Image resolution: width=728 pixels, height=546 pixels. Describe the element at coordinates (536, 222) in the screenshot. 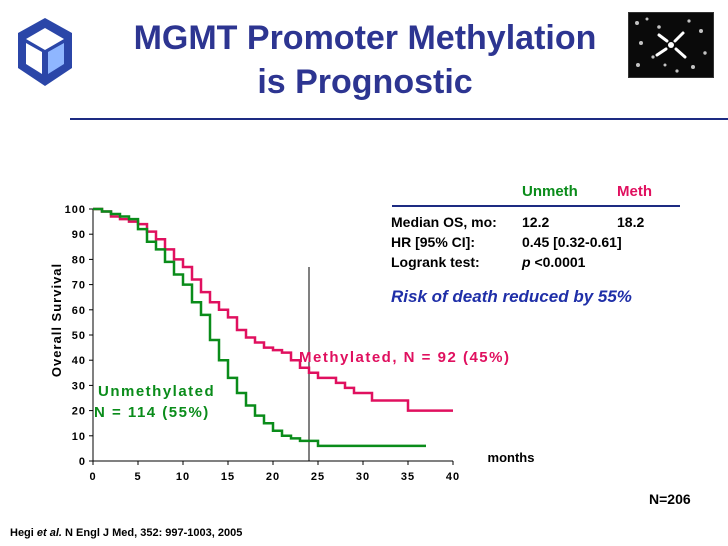

I see `median-os-unmeth: 12.2` at that location.